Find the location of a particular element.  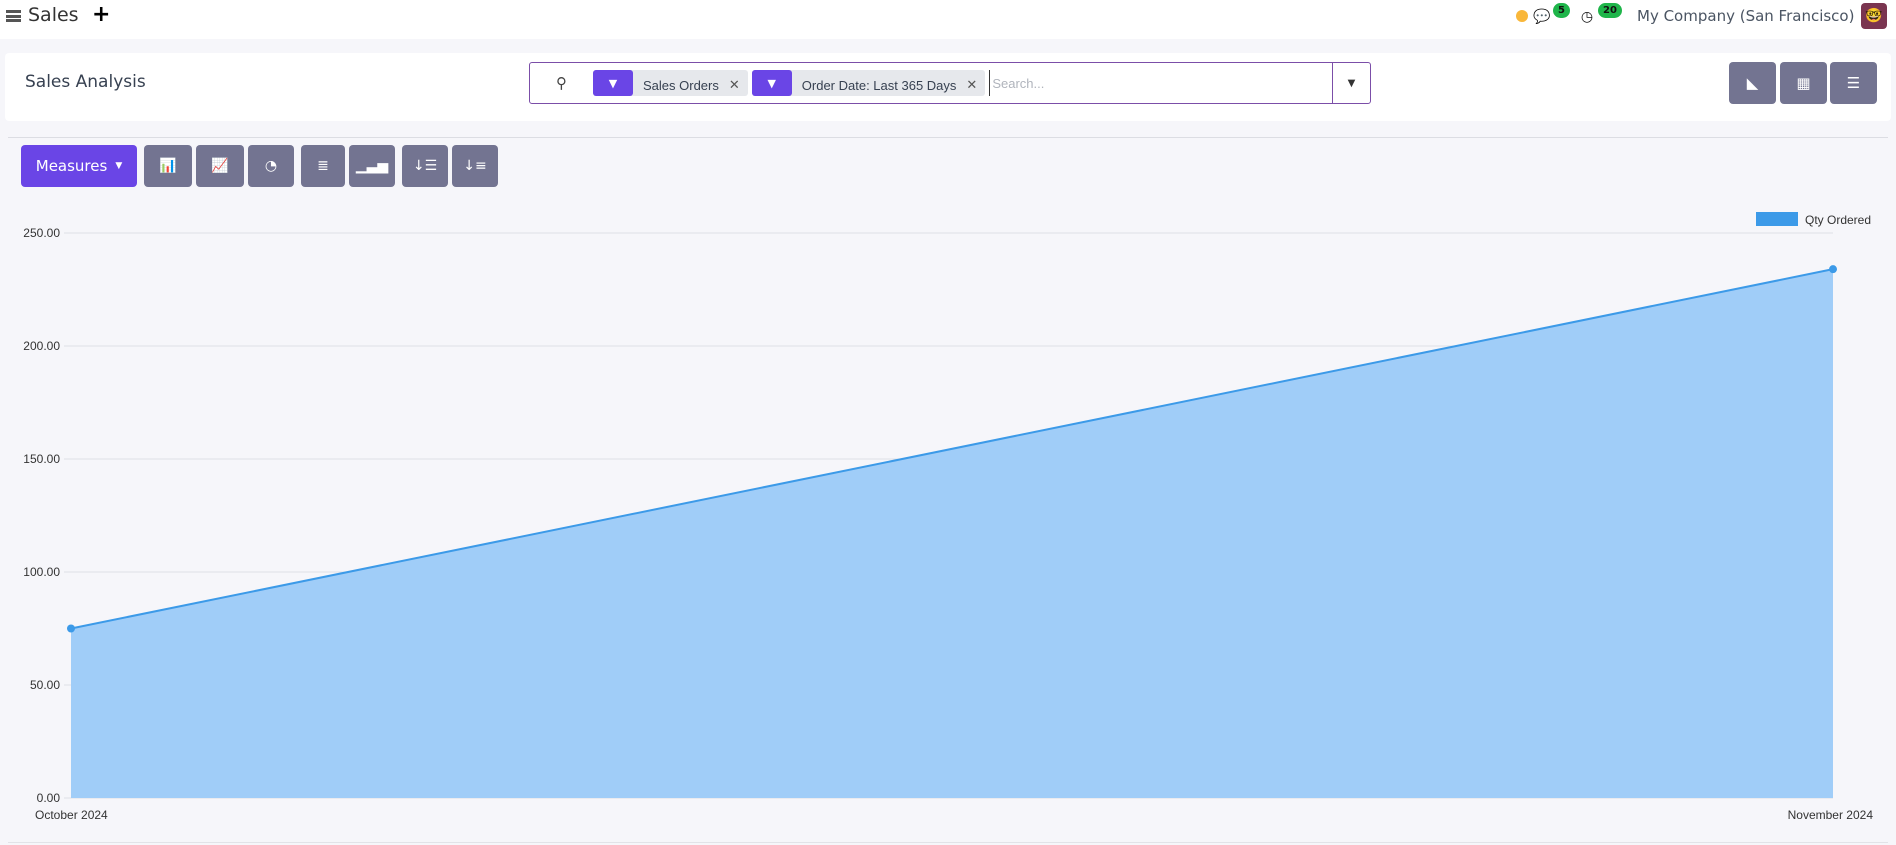

list-icon: ☰ is located at coordinates (1853, 83).